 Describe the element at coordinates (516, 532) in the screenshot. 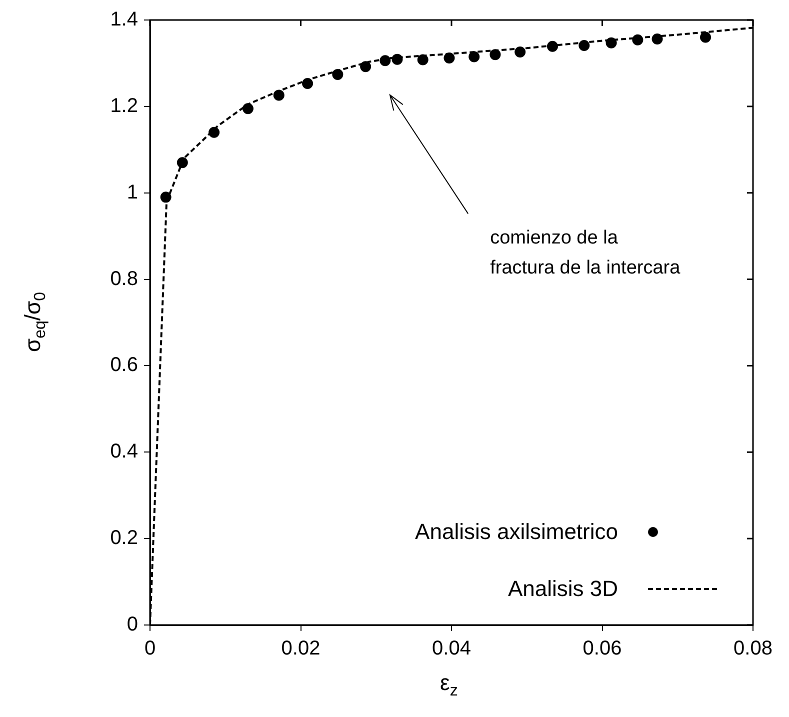

I see `legend-label: Analisis axilsimetrico` at that location.